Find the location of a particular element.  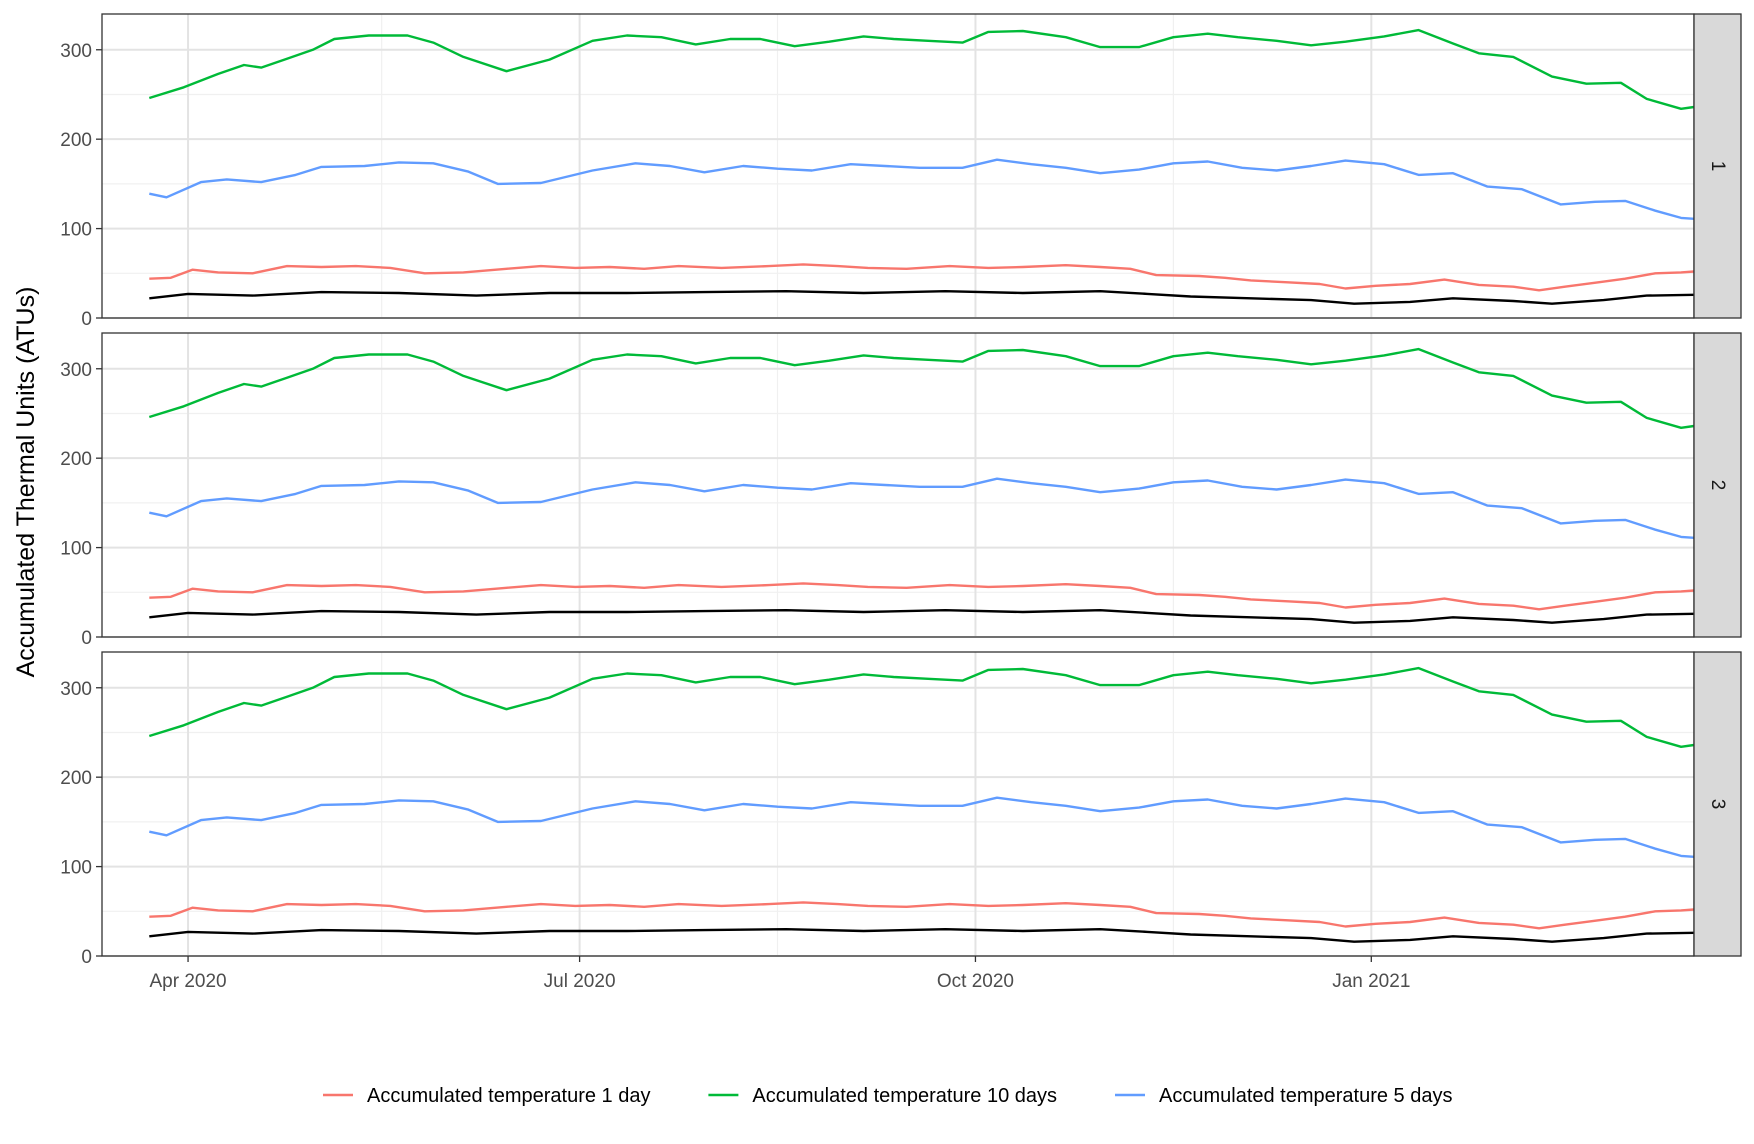

facet-strip-label: 3 is located at coordinates (1717, 804).